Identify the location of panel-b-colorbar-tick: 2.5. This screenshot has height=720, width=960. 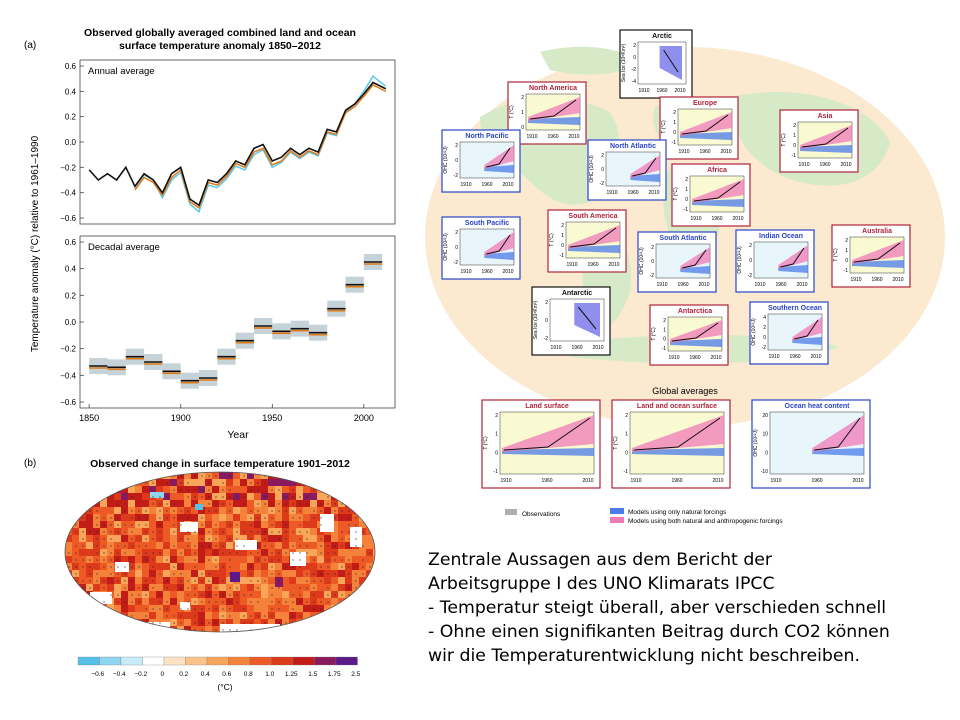
(355, 674).